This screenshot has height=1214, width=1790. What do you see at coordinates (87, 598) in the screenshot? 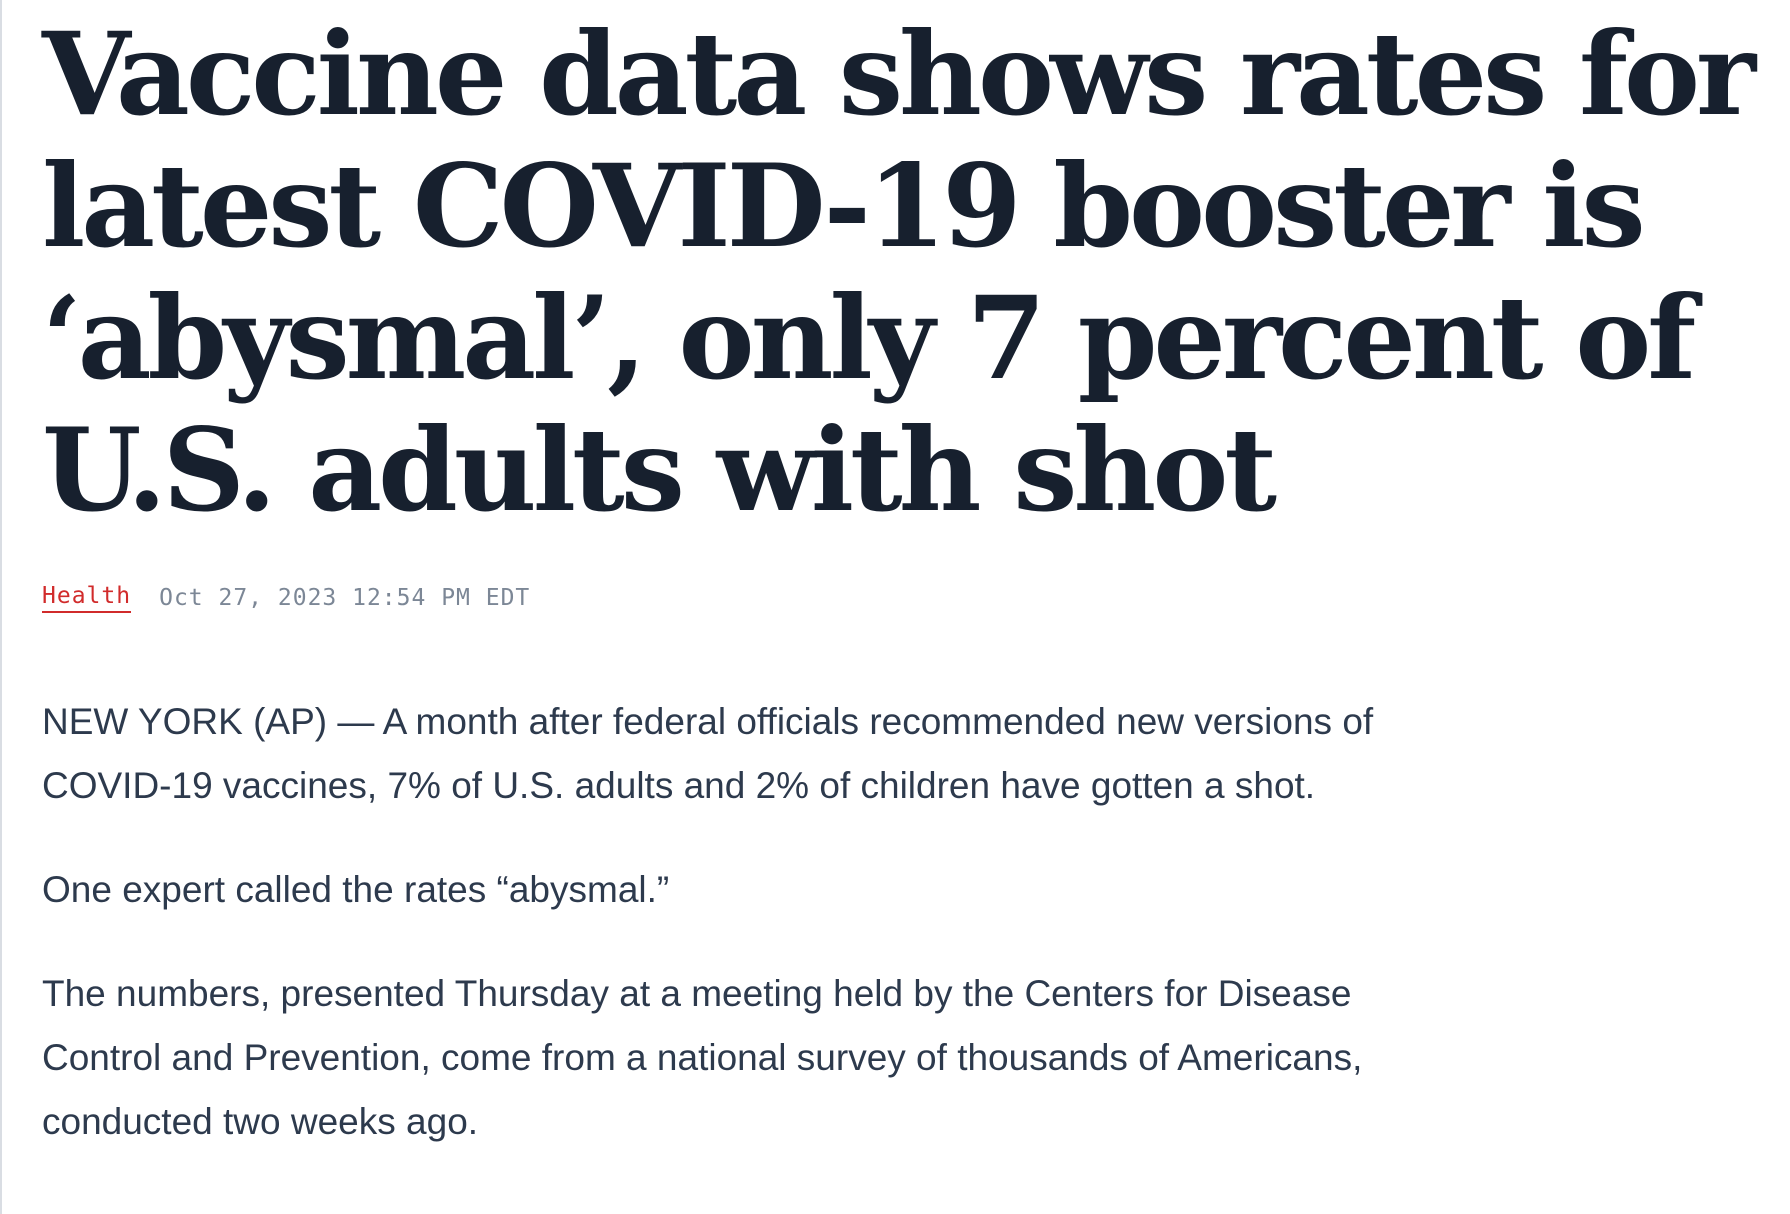
I see `category-link: Health` at bounding box center [87, 598].